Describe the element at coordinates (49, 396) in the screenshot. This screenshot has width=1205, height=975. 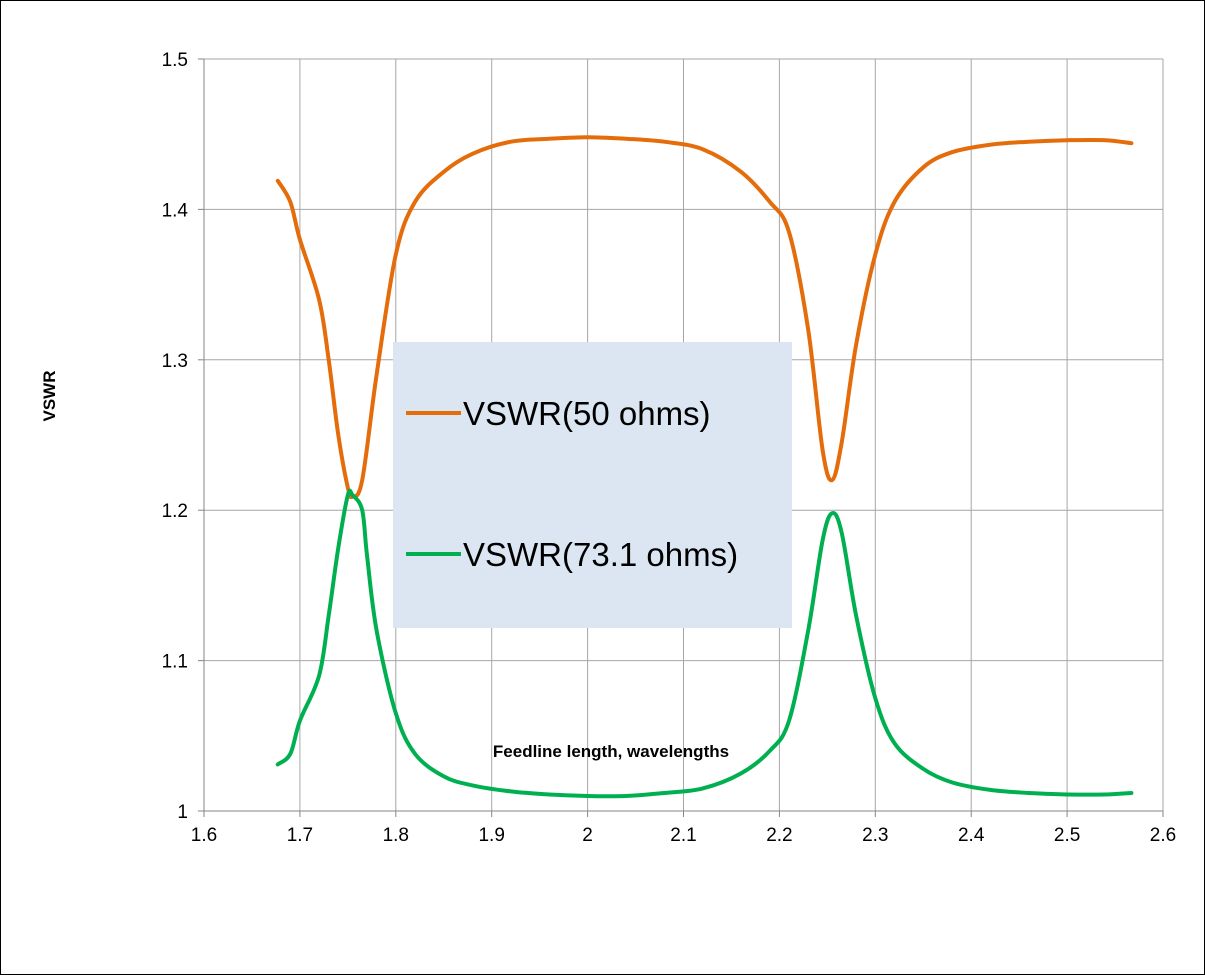
I see `y-axis-title: VSWR` at that location.